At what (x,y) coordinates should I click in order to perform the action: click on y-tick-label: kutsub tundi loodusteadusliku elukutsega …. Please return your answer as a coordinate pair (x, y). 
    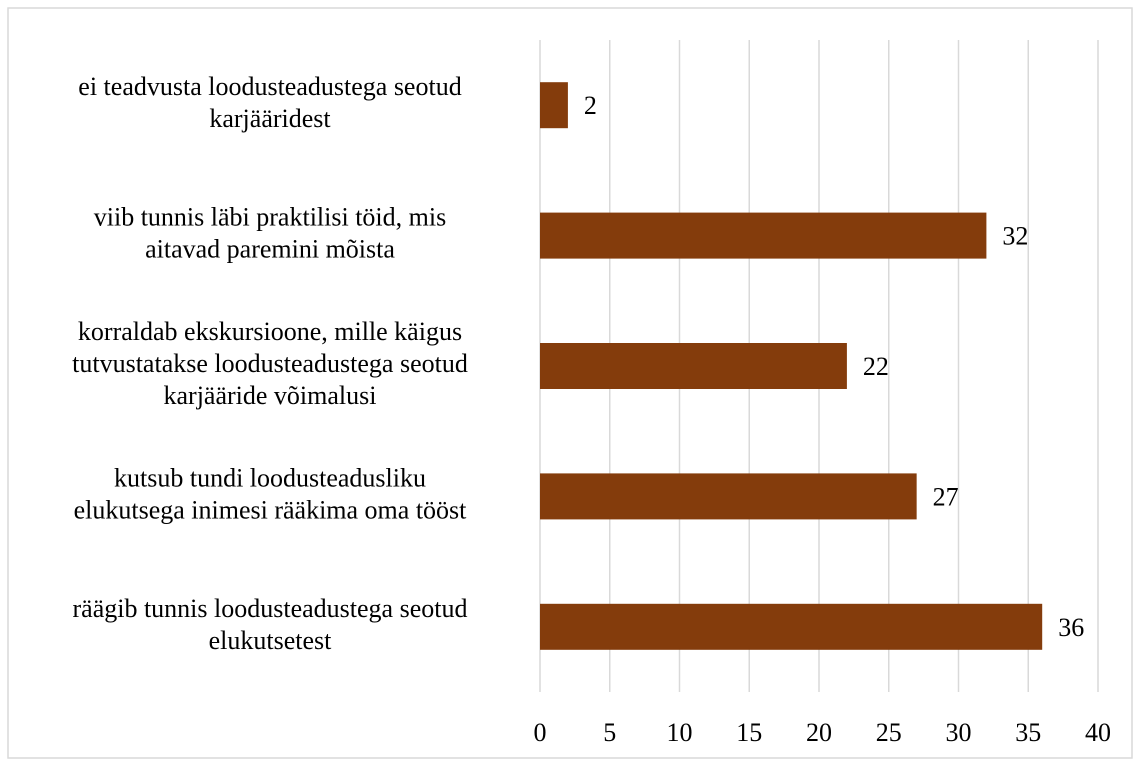
    Looking at the image, I should click on (271, 493).